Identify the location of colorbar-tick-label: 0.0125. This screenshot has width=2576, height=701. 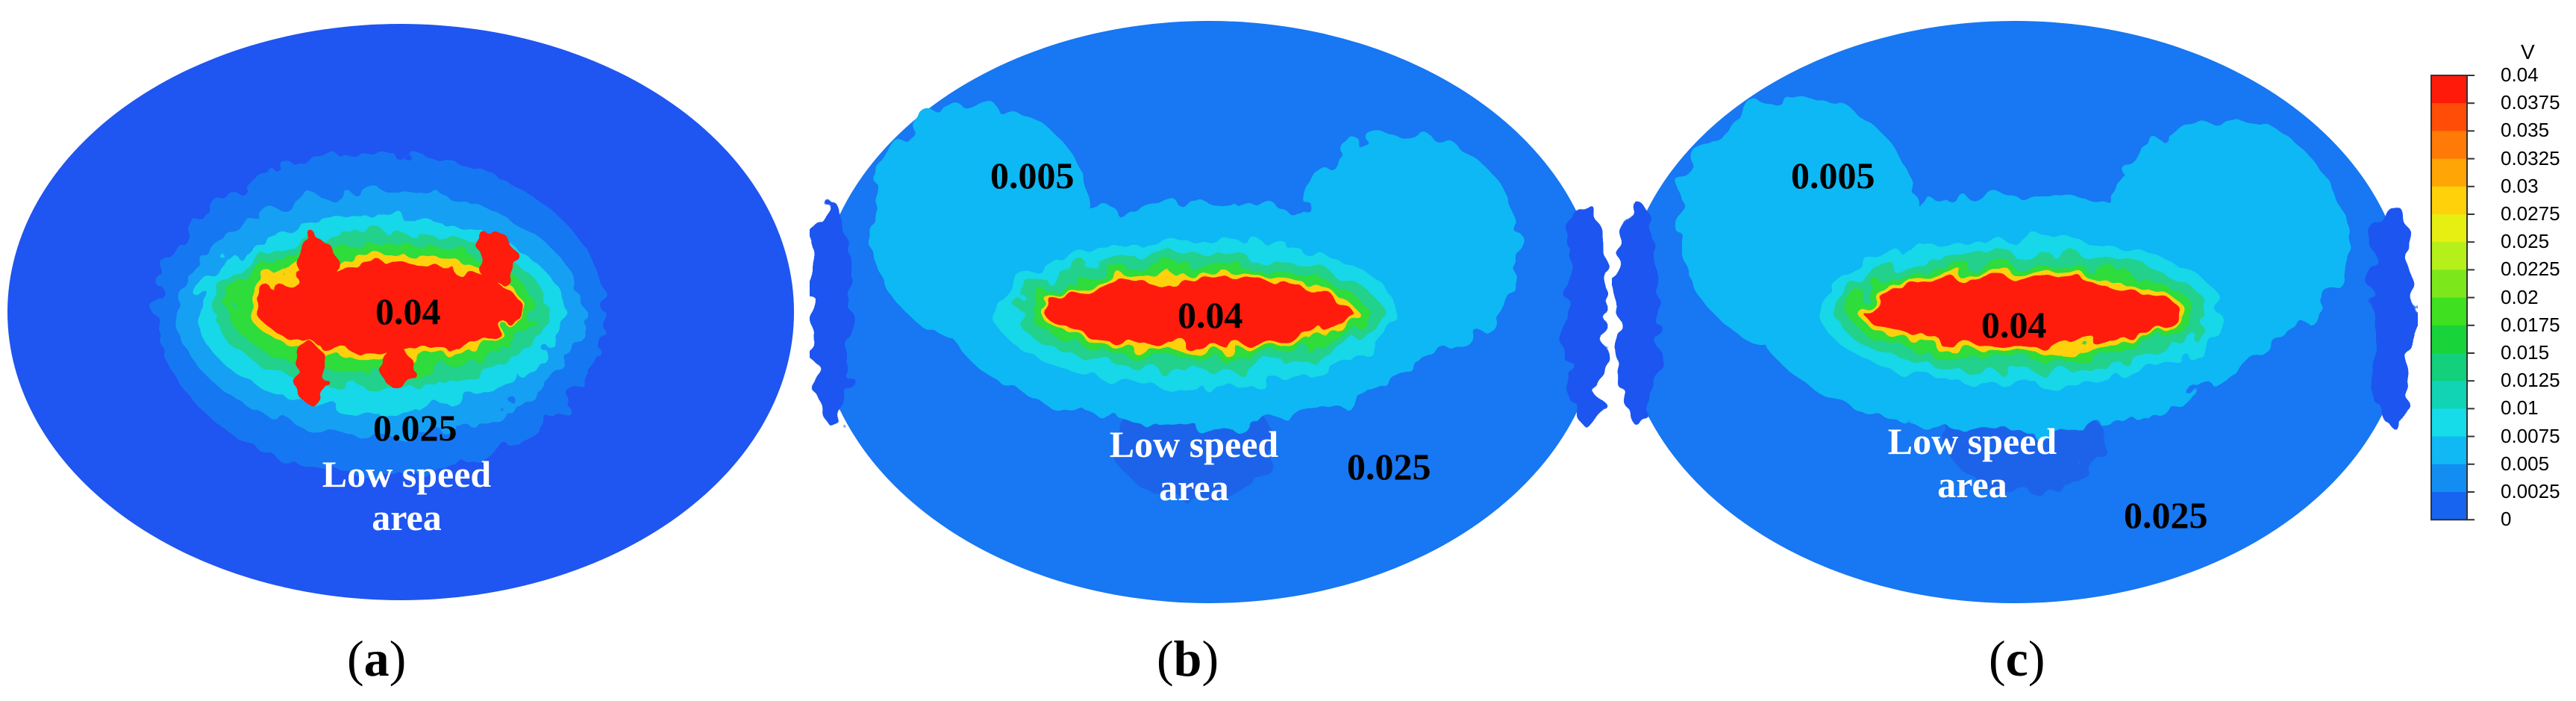
(2530, 380).